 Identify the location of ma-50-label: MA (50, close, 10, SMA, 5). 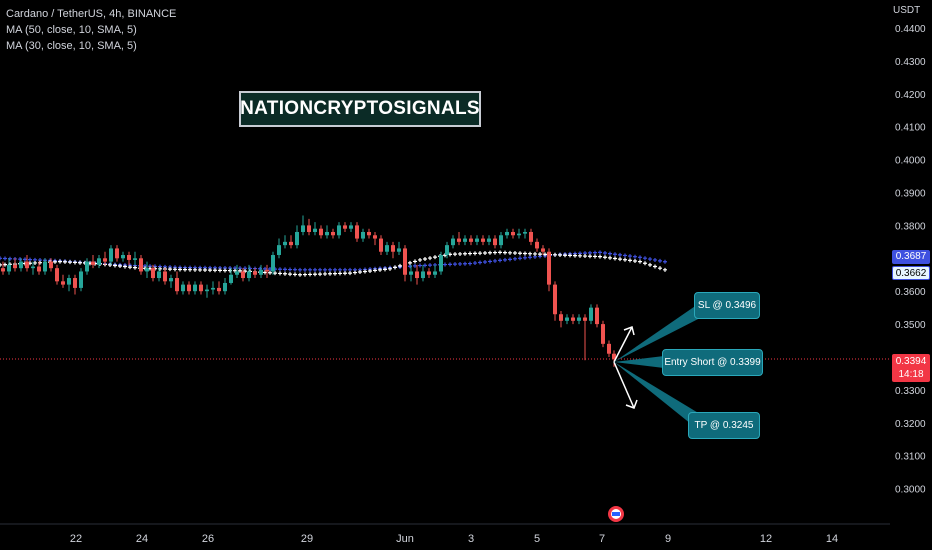
(71, 30).